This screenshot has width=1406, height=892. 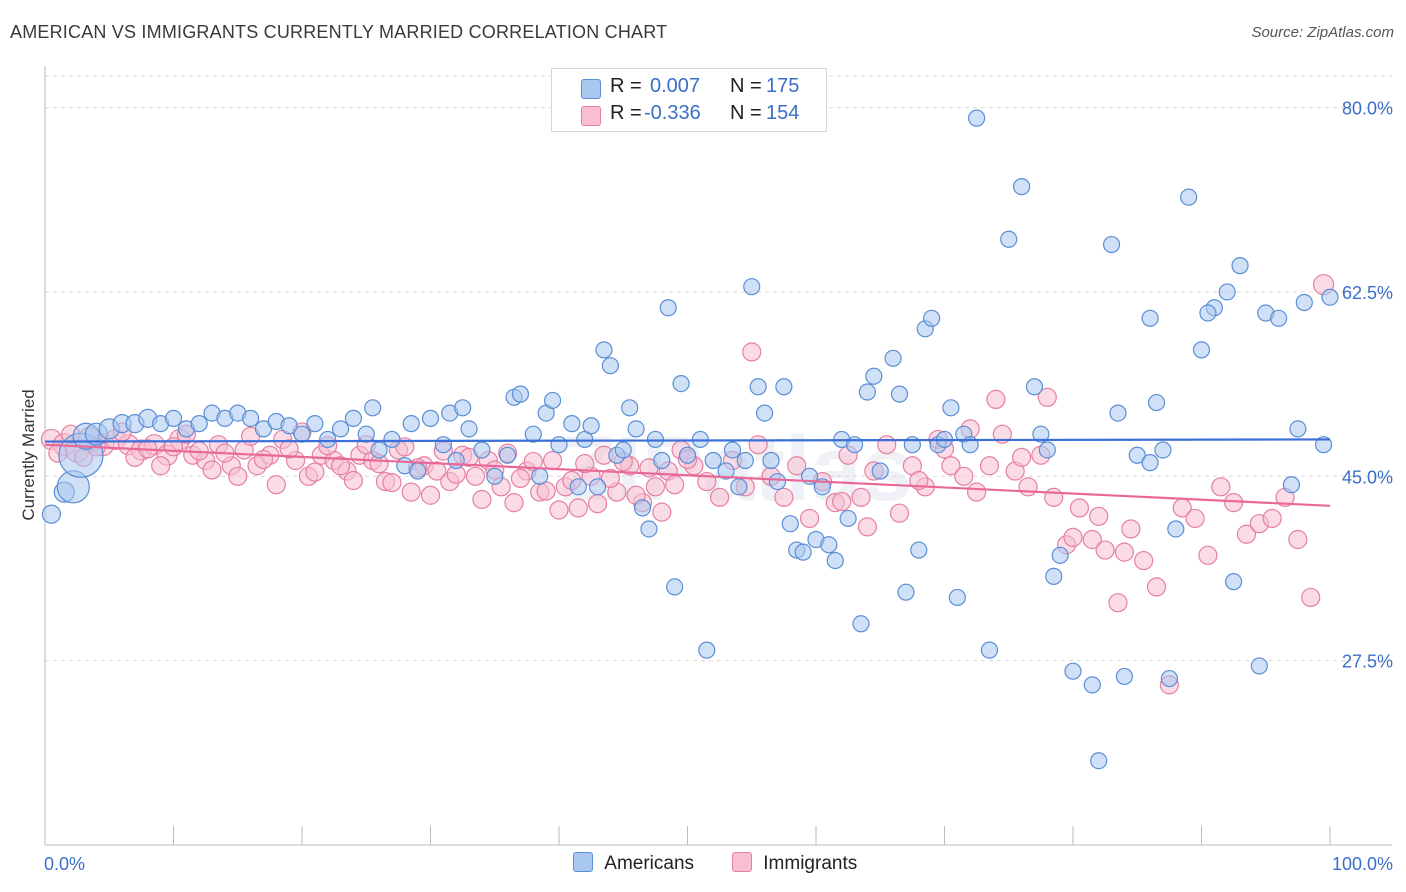 I want to click on n-value: 154, so click(x=783, y=113).